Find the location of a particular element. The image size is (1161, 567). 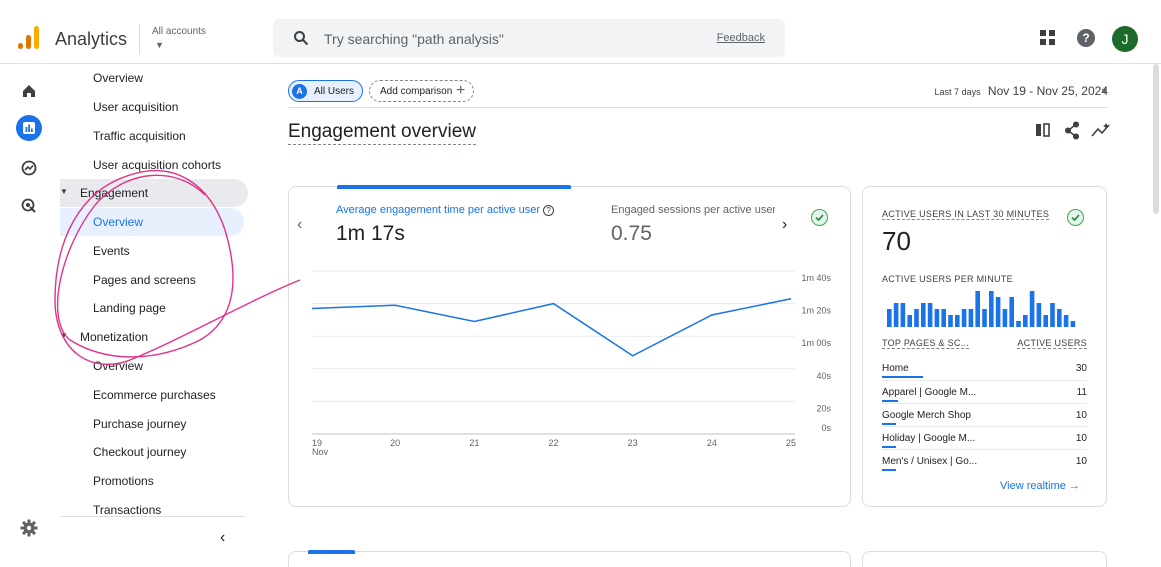

share-icon is located at coordinates (1072, 130).